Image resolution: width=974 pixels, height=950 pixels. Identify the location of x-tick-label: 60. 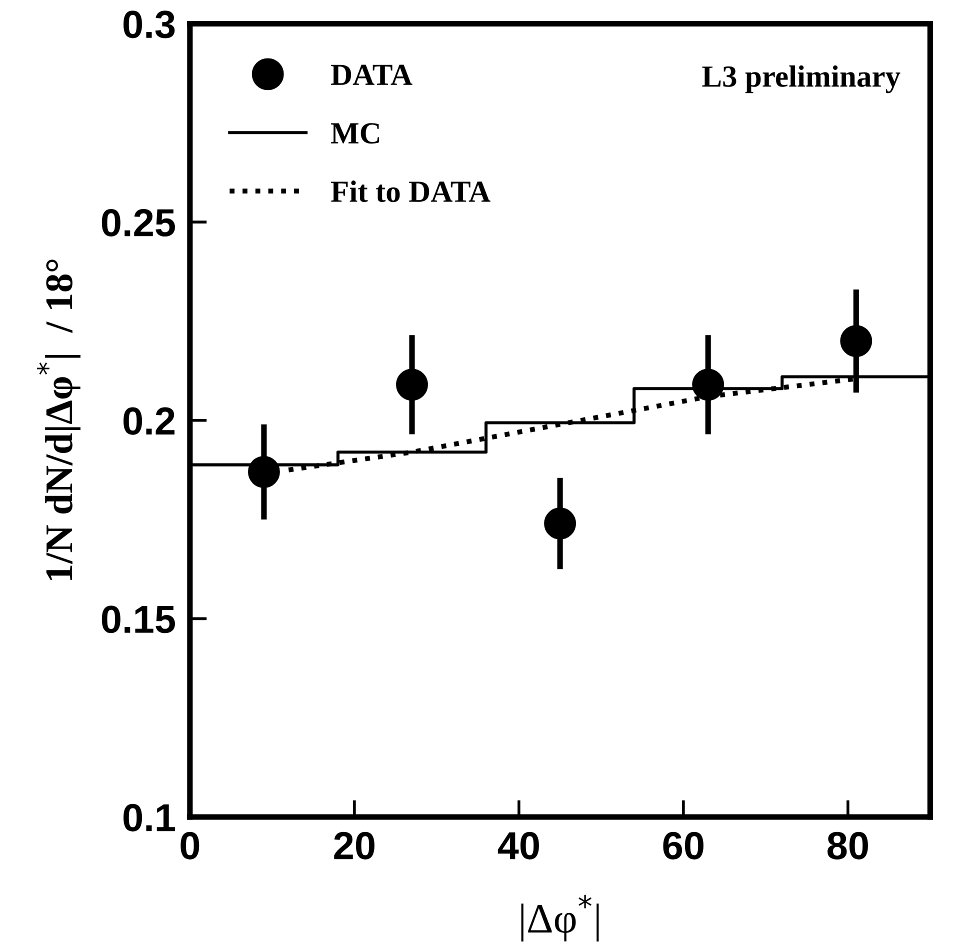
(683, 846).